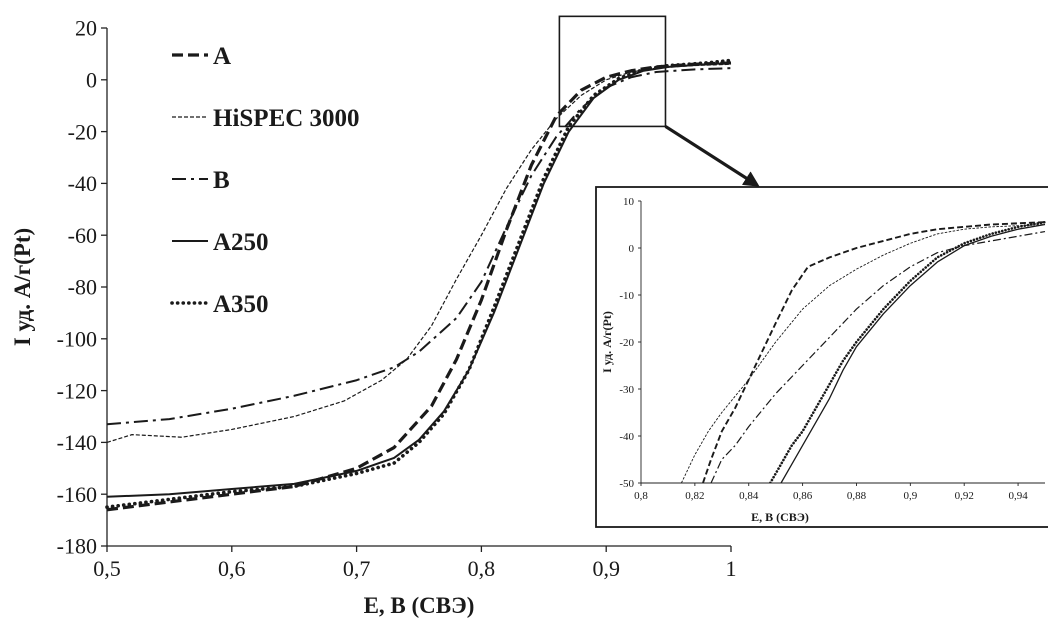  I want to click on x-tick-label: 0,92, so click(964, 496).